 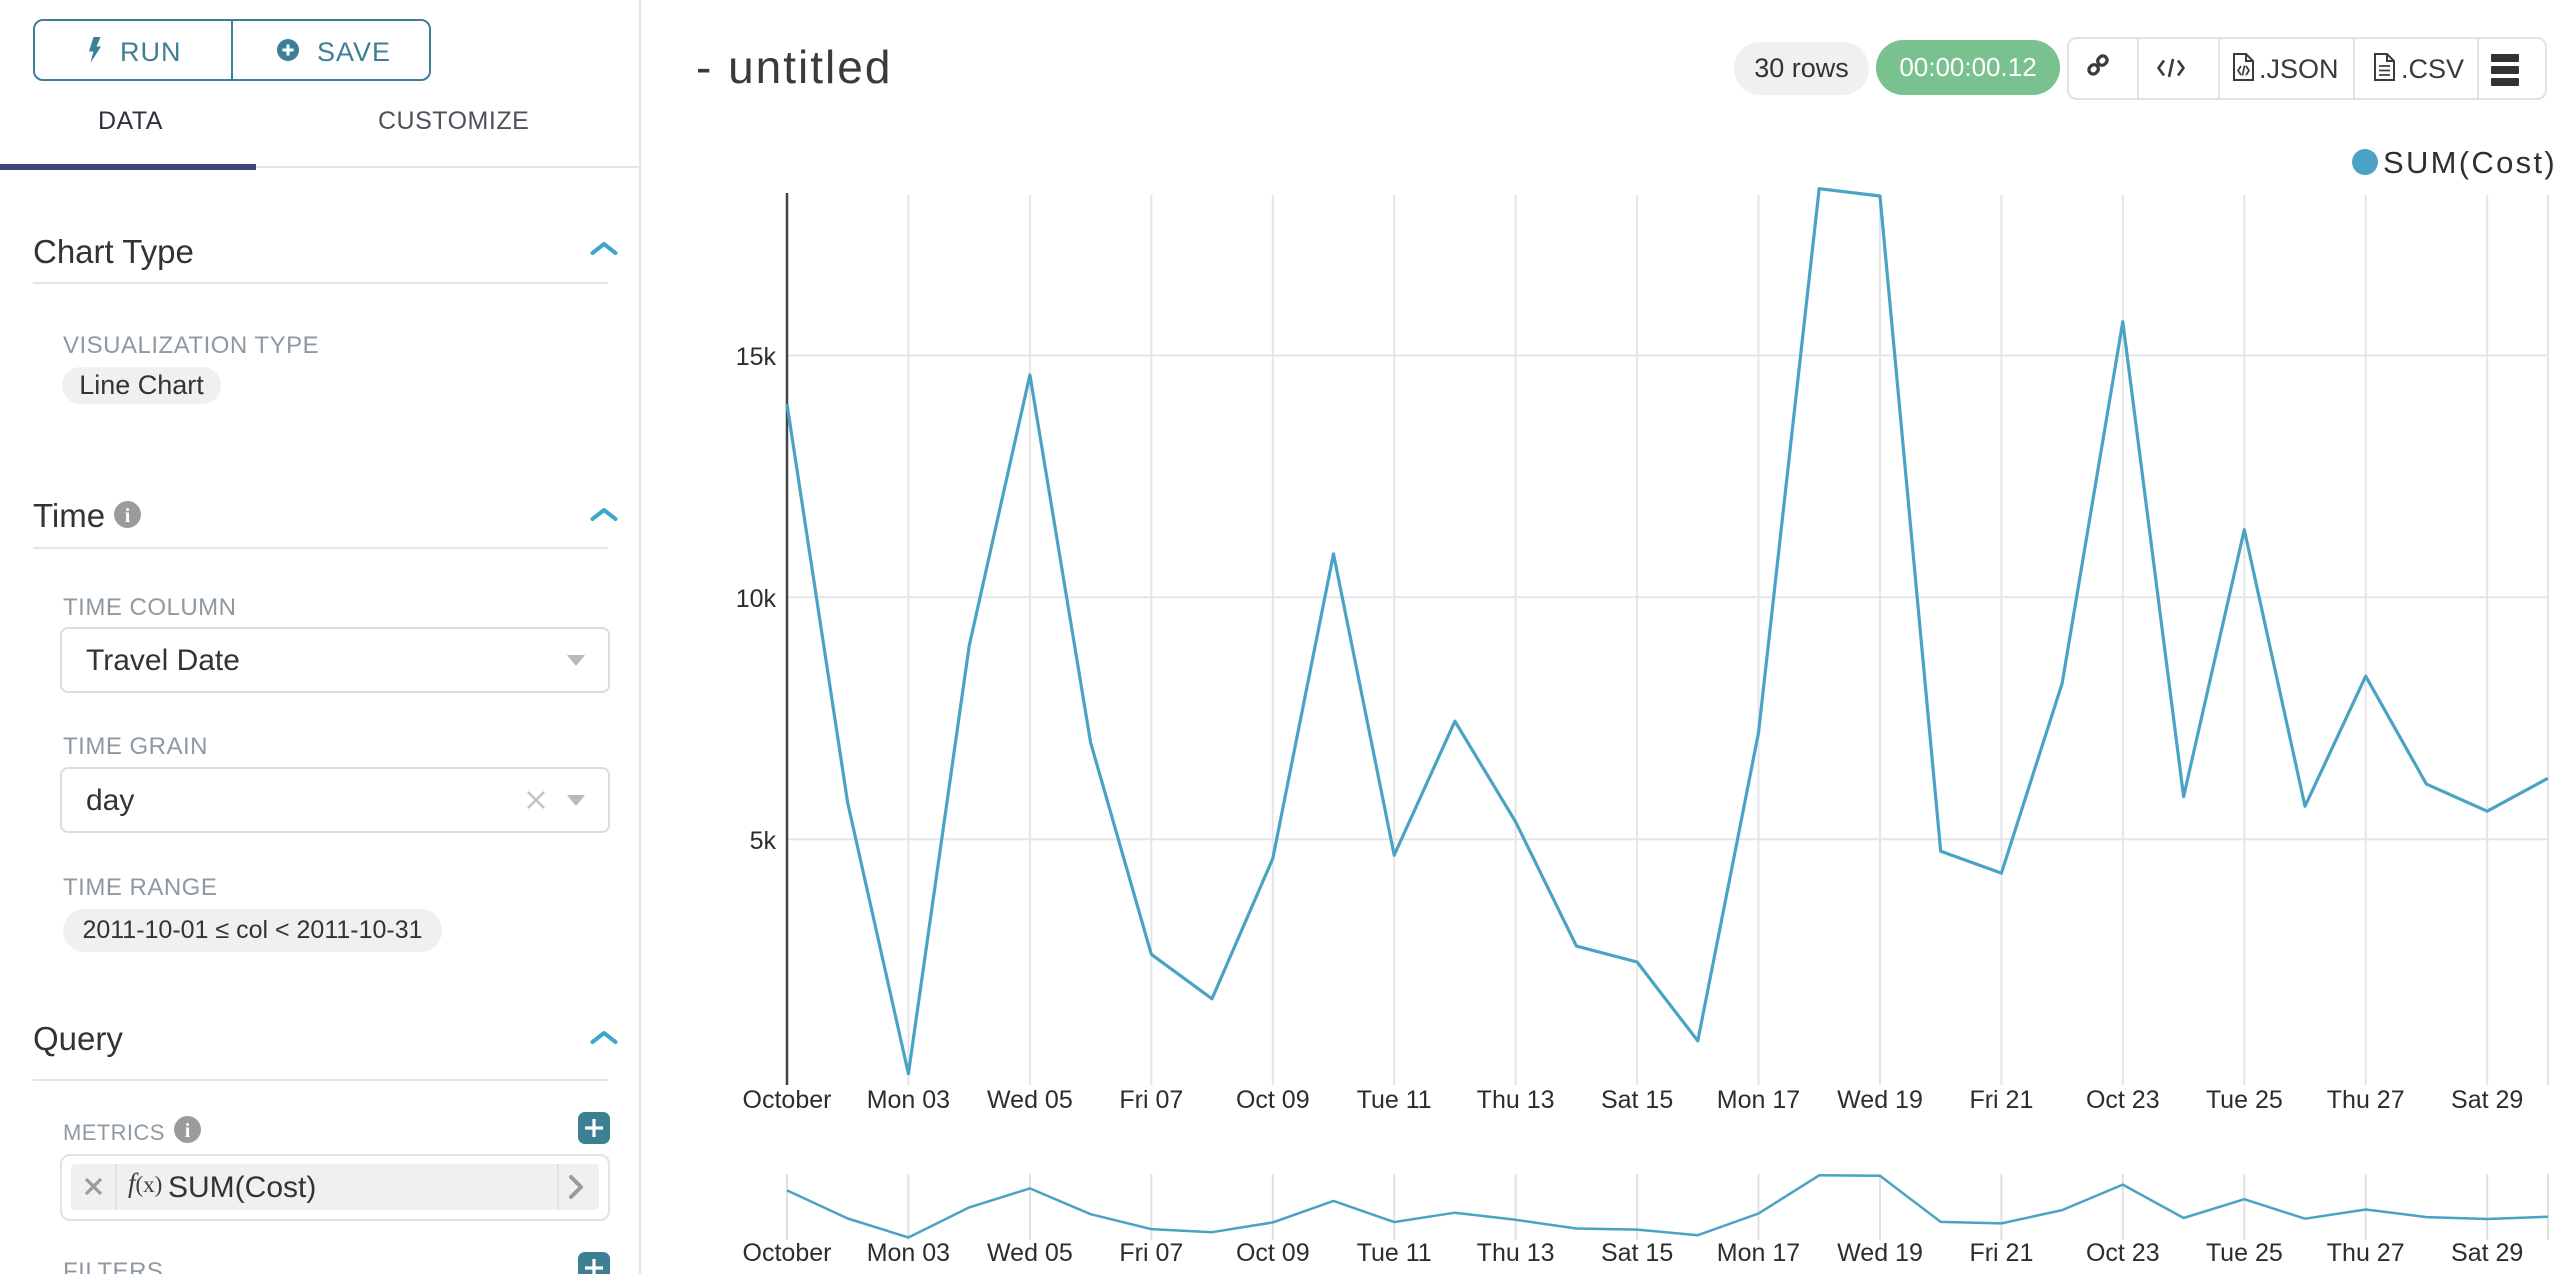 I want to click on svg-text: 5k, so click(x=763, y=841).